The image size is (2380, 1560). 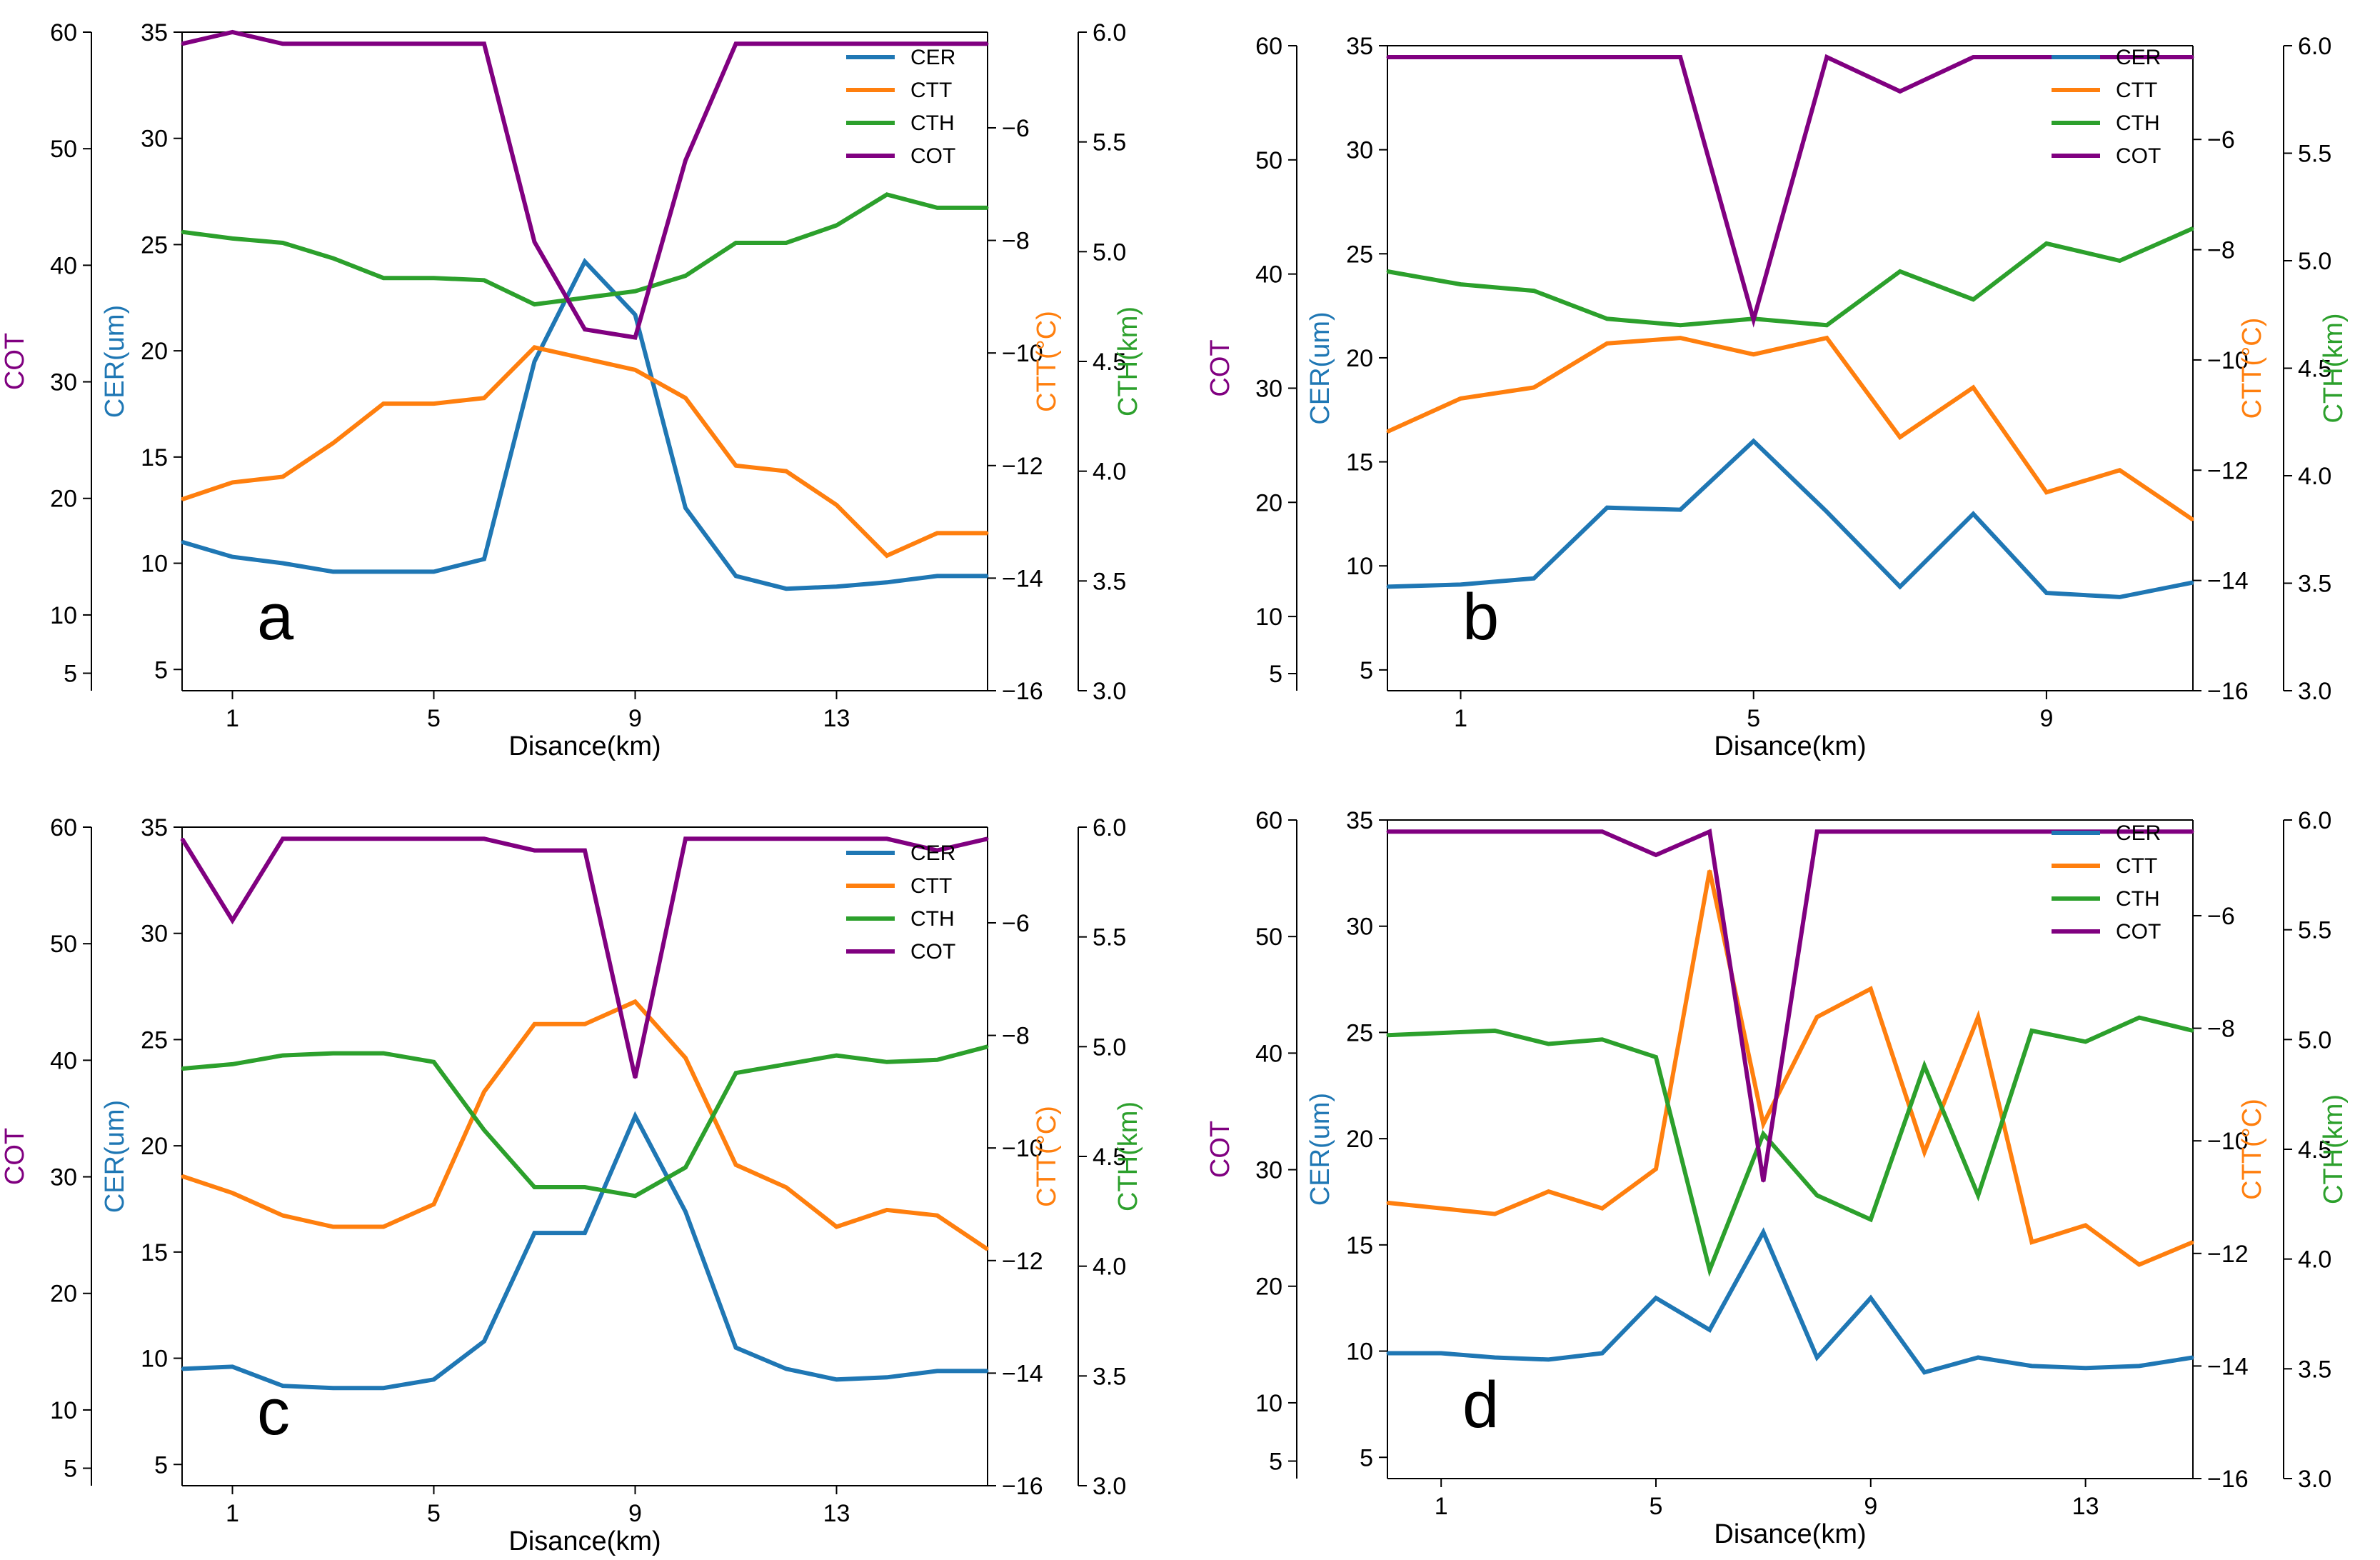 I want to click on x-tick-label: 5, so click(x=1753, y=718).